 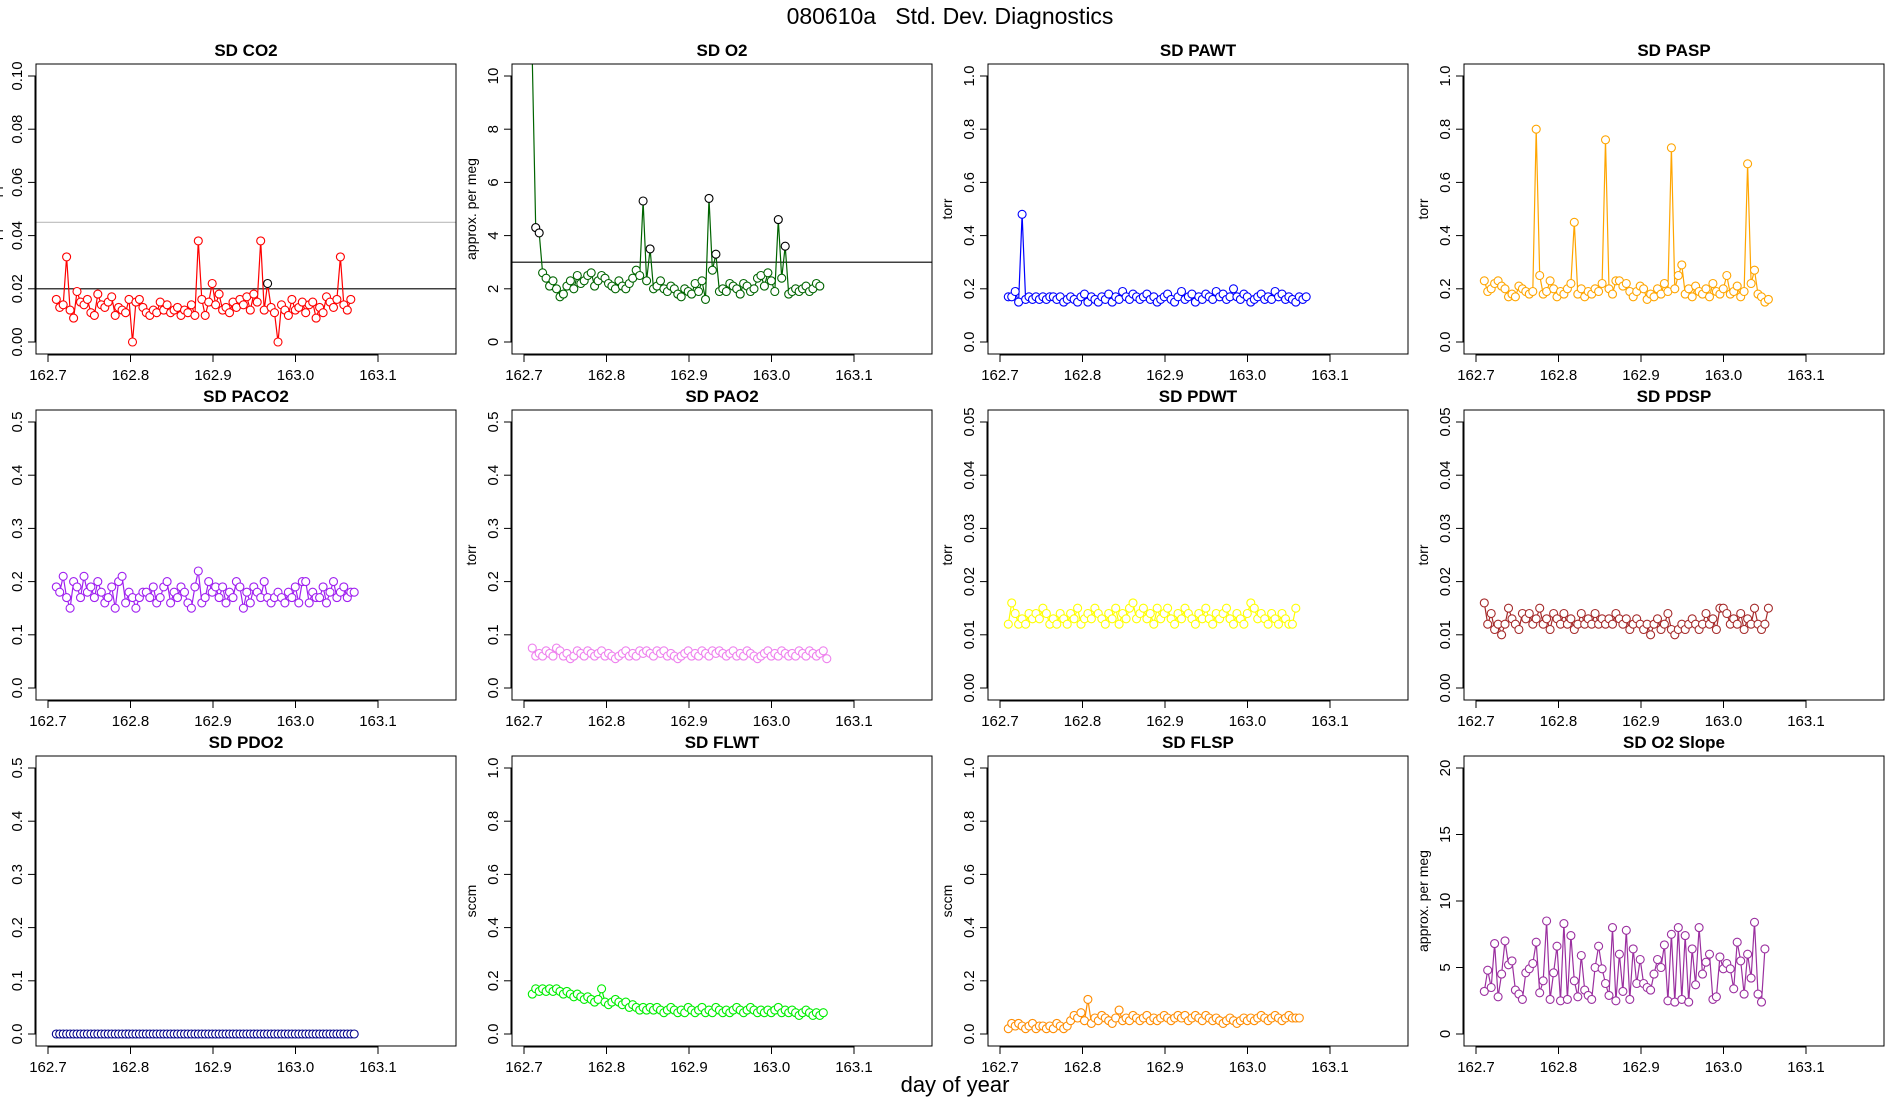 What do you see at coordinates (1445, 76) in the screenshot?
I see `y-tick-label: 1.0` at bounding box center [1445, 76].